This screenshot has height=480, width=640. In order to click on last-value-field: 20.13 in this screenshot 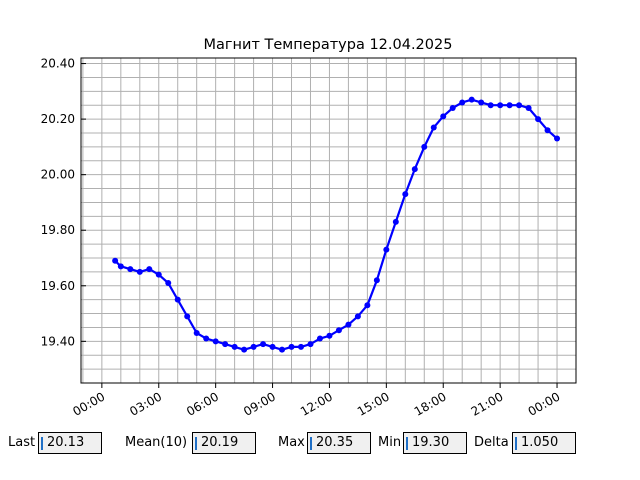, I will do `click(70, 443)`.